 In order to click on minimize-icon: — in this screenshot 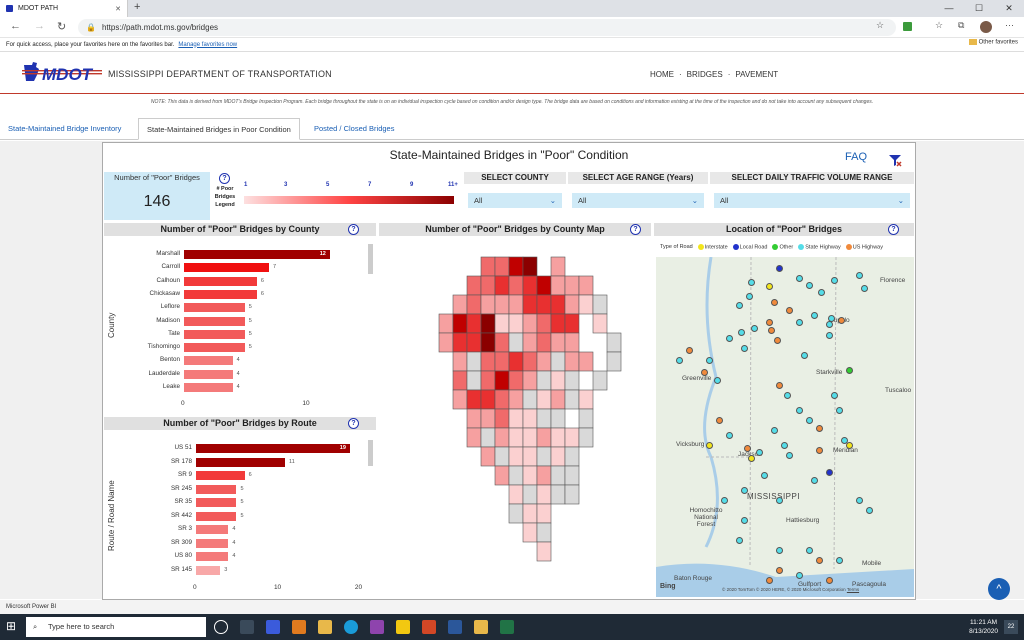, I will do `click(949, 8)`.